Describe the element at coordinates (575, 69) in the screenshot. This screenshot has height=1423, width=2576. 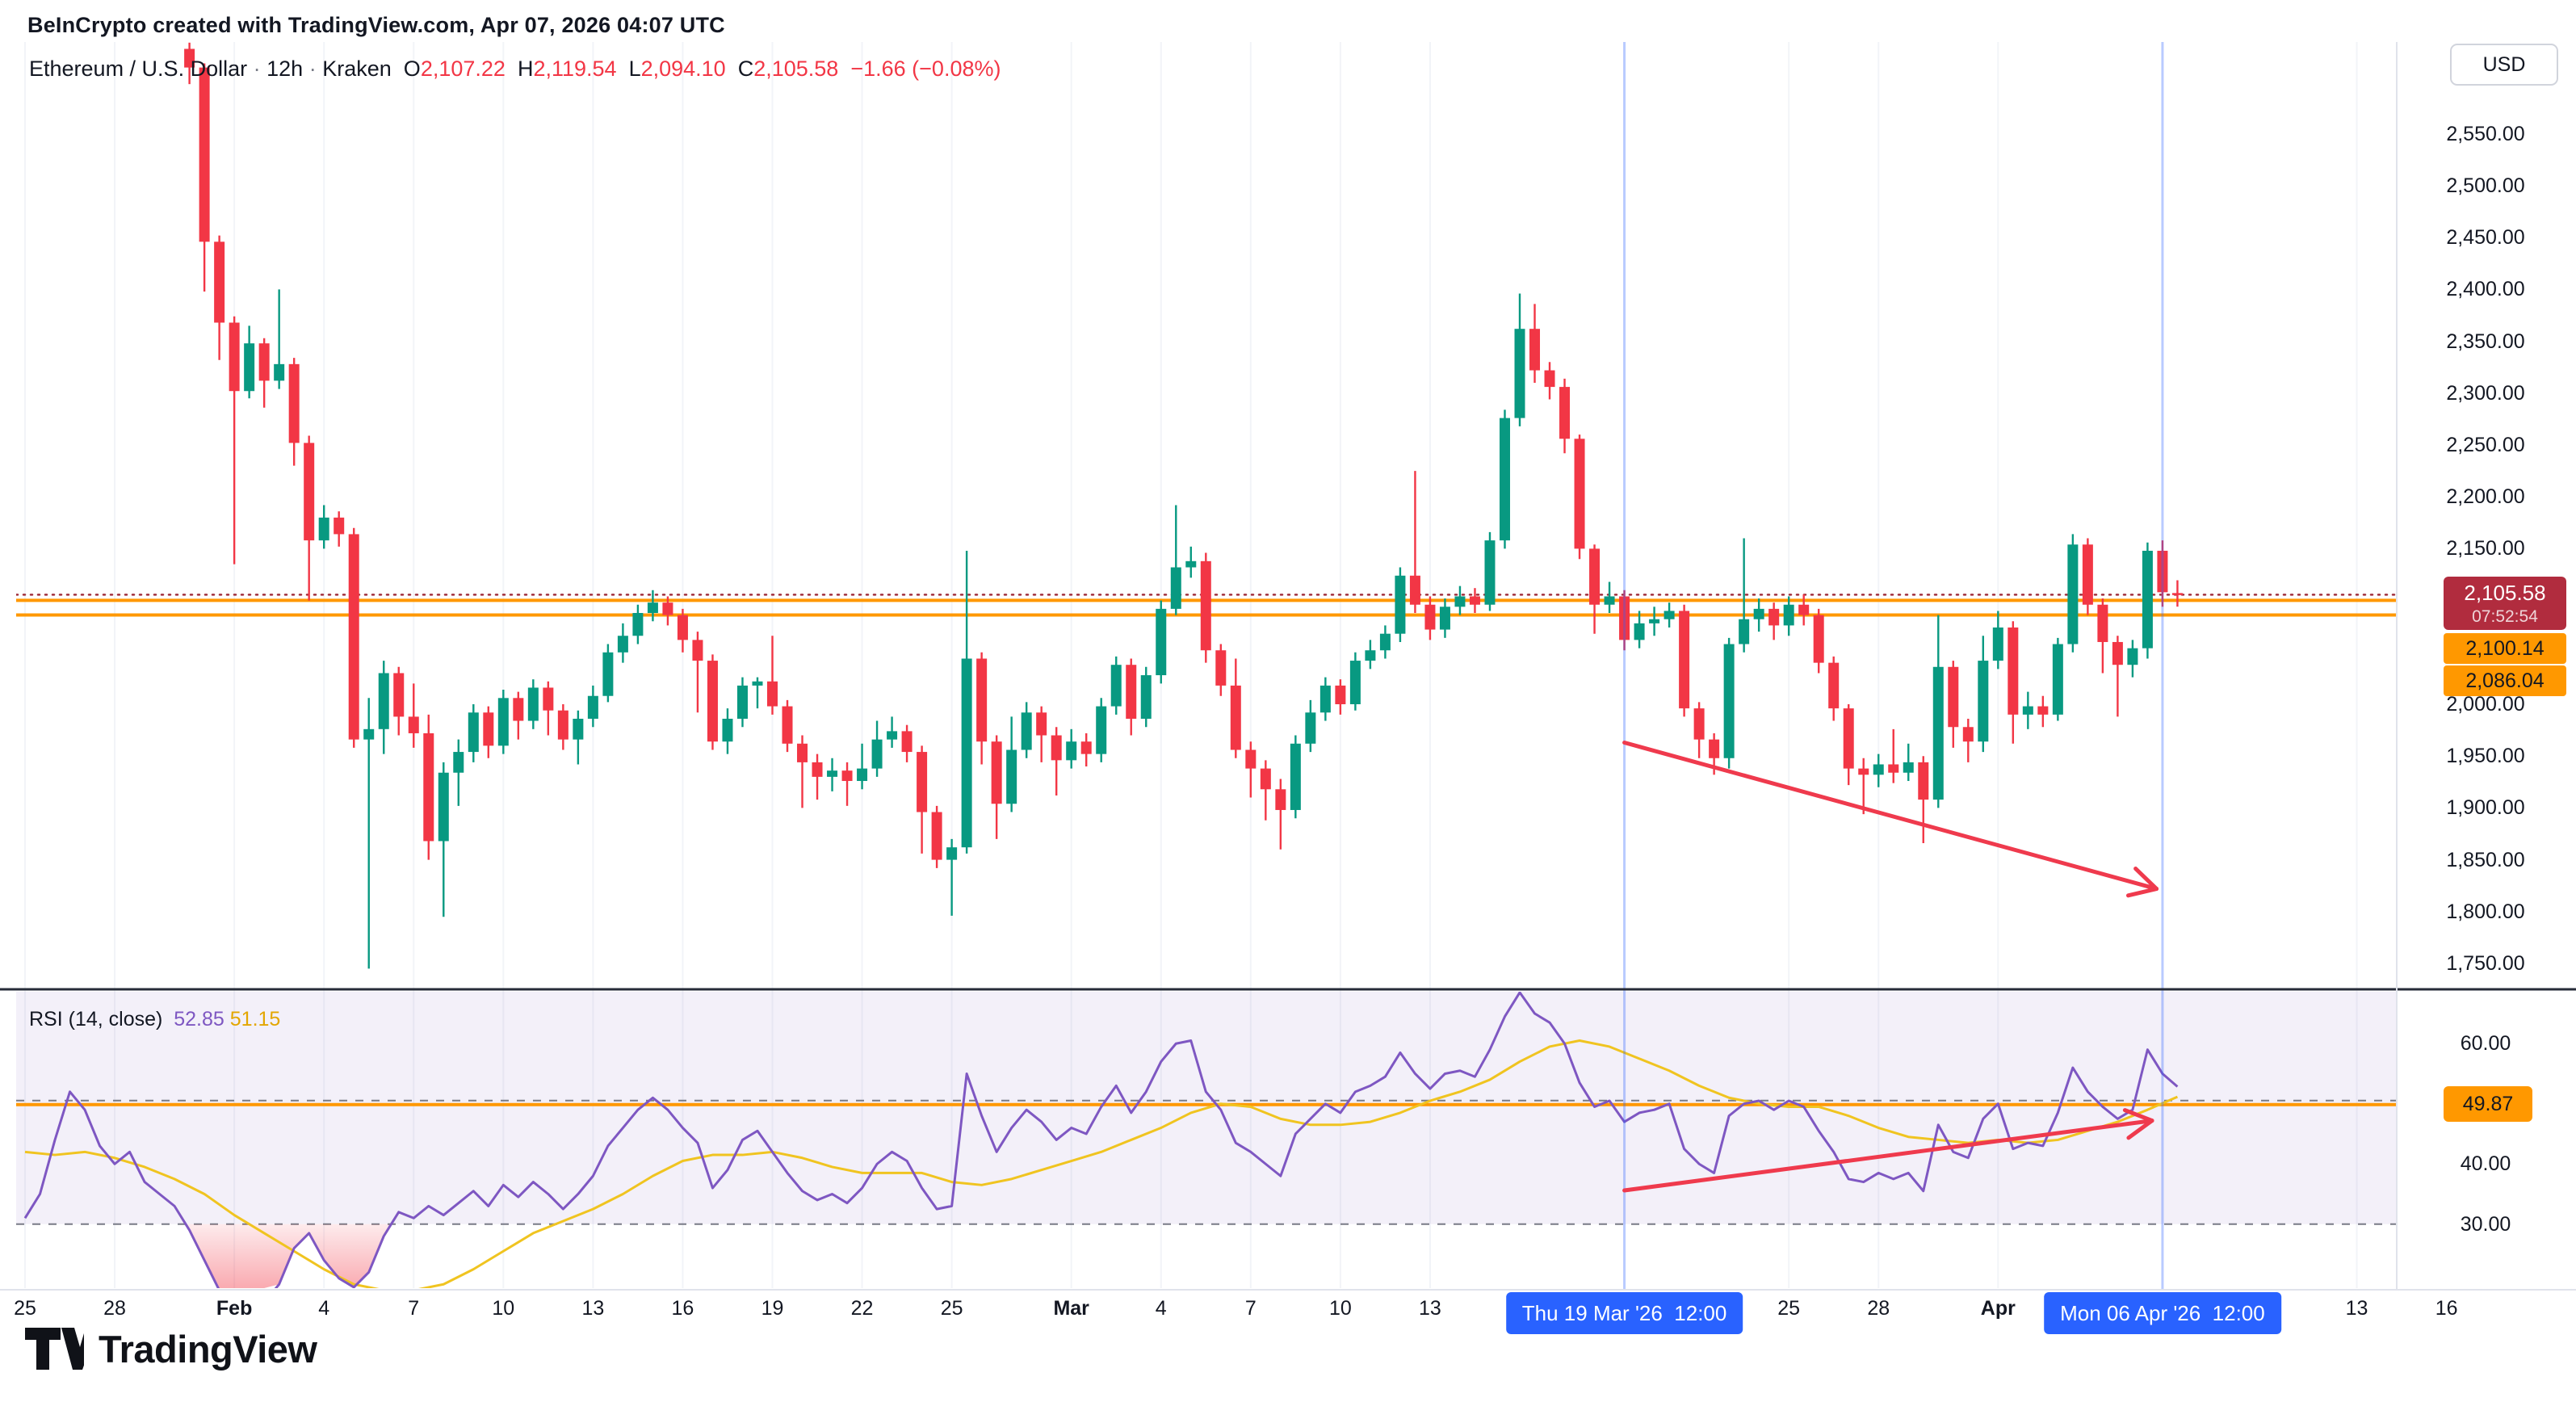
I see `high-value: 2,119.54` at that location.